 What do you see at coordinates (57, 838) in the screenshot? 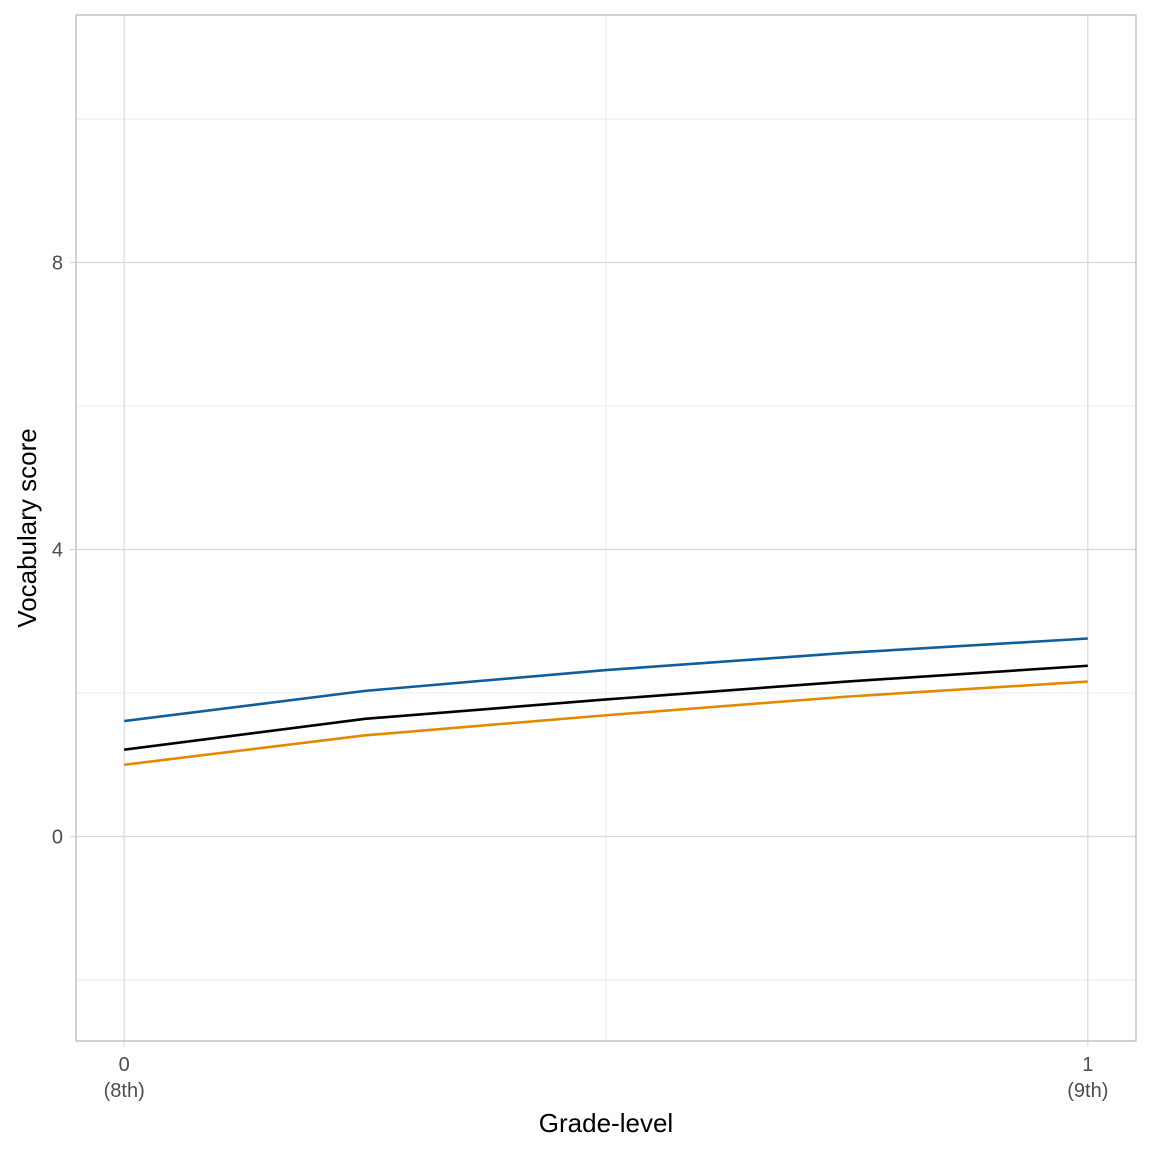
I see `y-tick-label: 0` at bounding box center [57, 838].